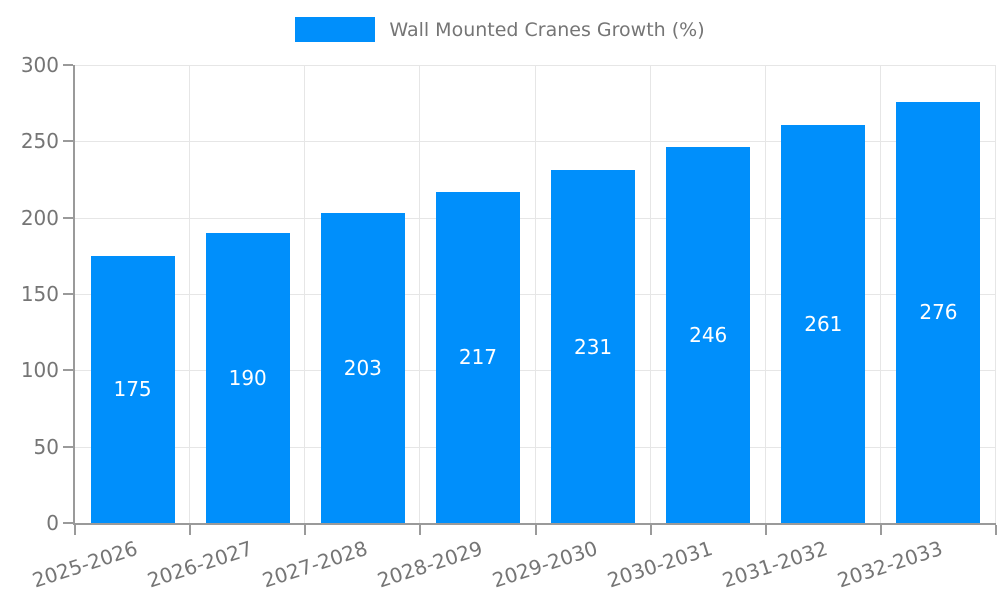  What do you see at coordinates (39, 370) in the screenshot?
I see `y-axis-tick-label: 100` at bounding box center [39, 370].